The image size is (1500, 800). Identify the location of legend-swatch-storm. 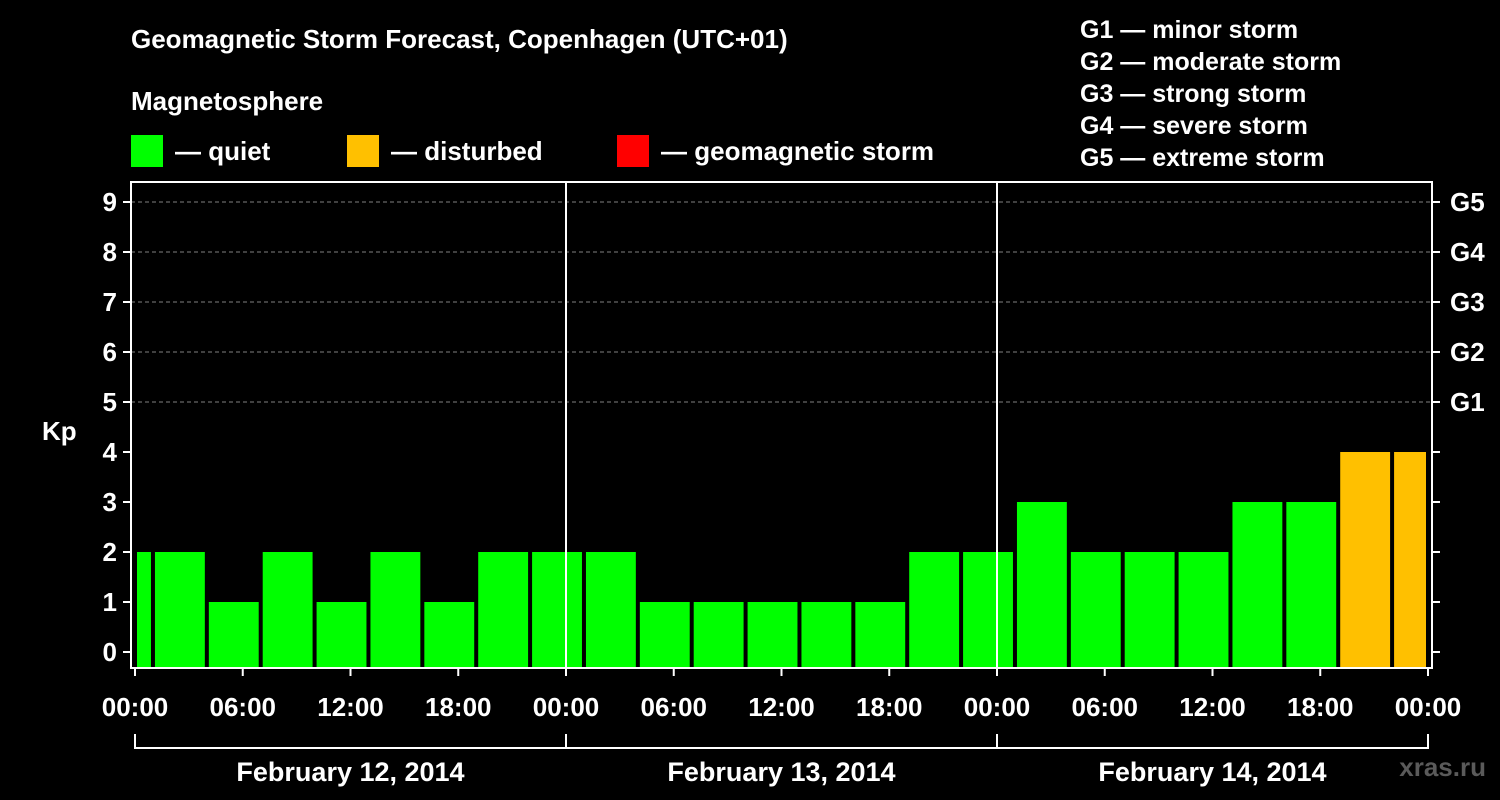
(633, 151).